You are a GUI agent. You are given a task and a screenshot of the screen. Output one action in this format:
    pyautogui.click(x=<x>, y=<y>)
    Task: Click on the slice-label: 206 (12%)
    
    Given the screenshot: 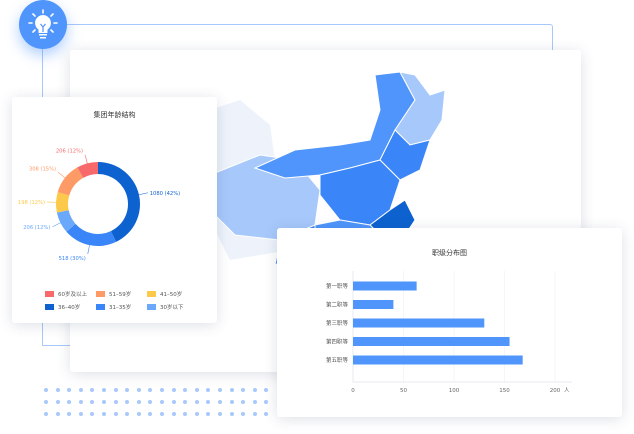 What is the action you would take?
    pyautogui.click(x=36, y=228)
    